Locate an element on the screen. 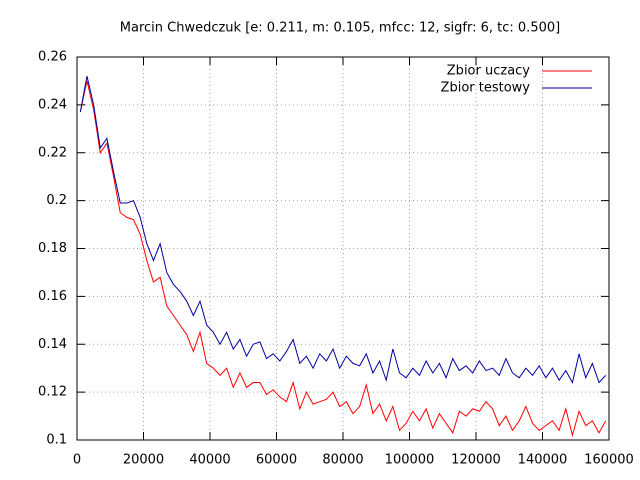 The height and width of the screenshot is (480, 640). y-tick-label: 0.2 is located at coordinates (56, 200).